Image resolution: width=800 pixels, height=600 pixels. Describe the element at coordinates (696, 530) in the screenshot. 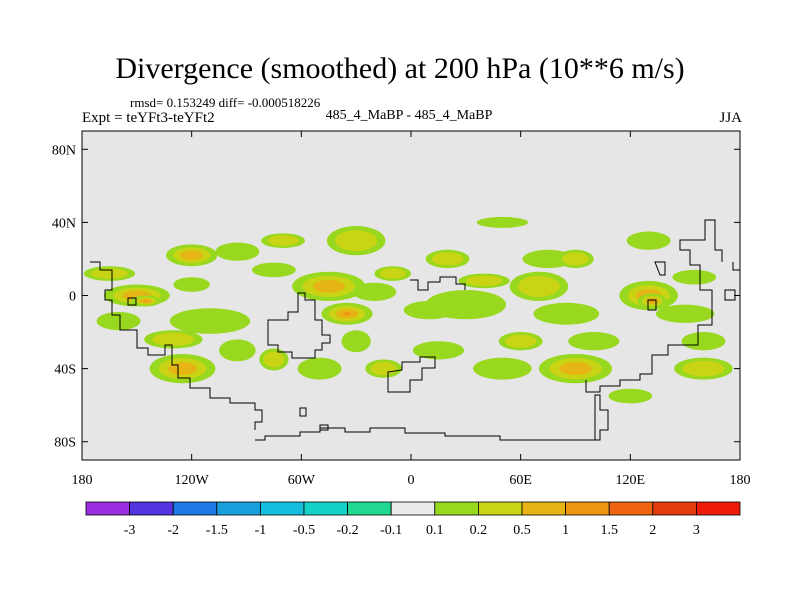

I see `colorbar-label: 3` at that location.